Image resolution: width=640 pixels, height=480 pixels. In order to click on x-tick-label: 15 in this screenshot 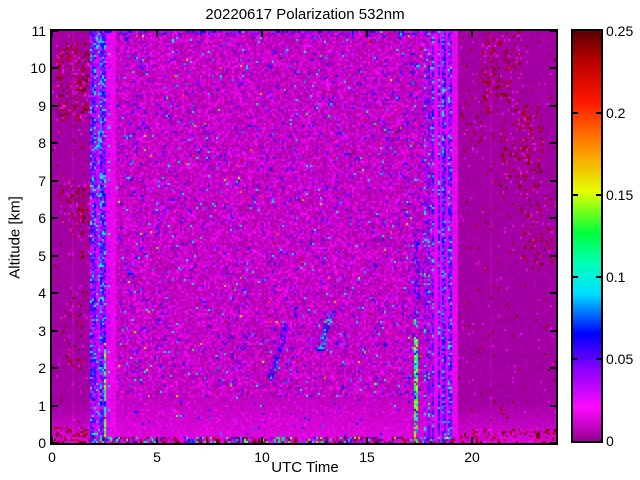, I will do `click(367, 457)`.